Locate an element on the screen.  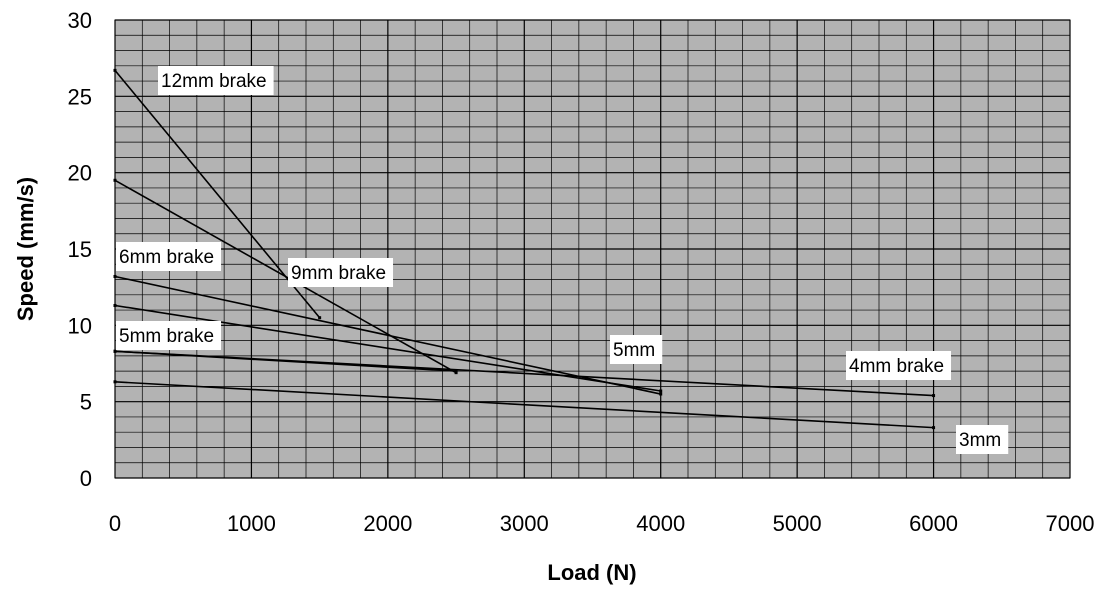
series-label: 4mm brake is located at coordinates (899, 365).